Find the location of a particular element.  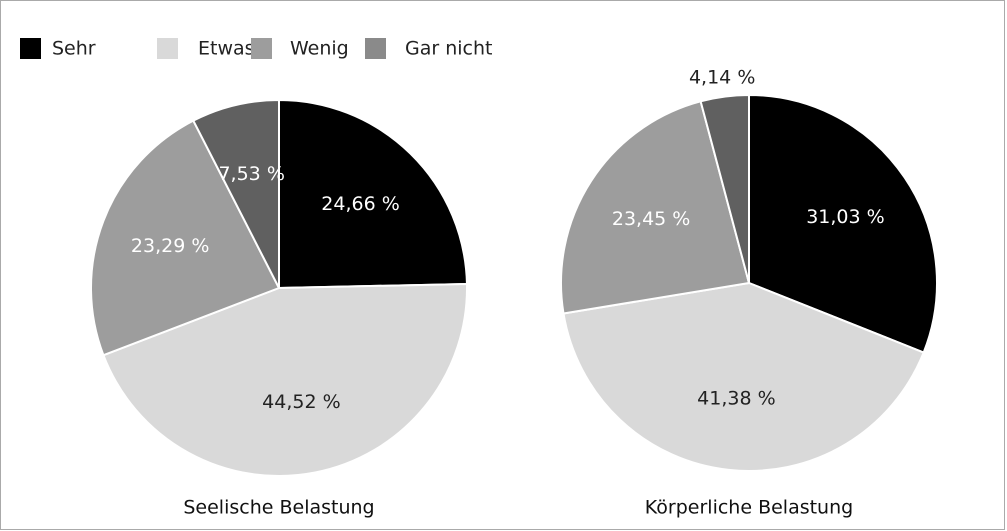

legend-label: Gar nicht is located at coordinates (448, 49).